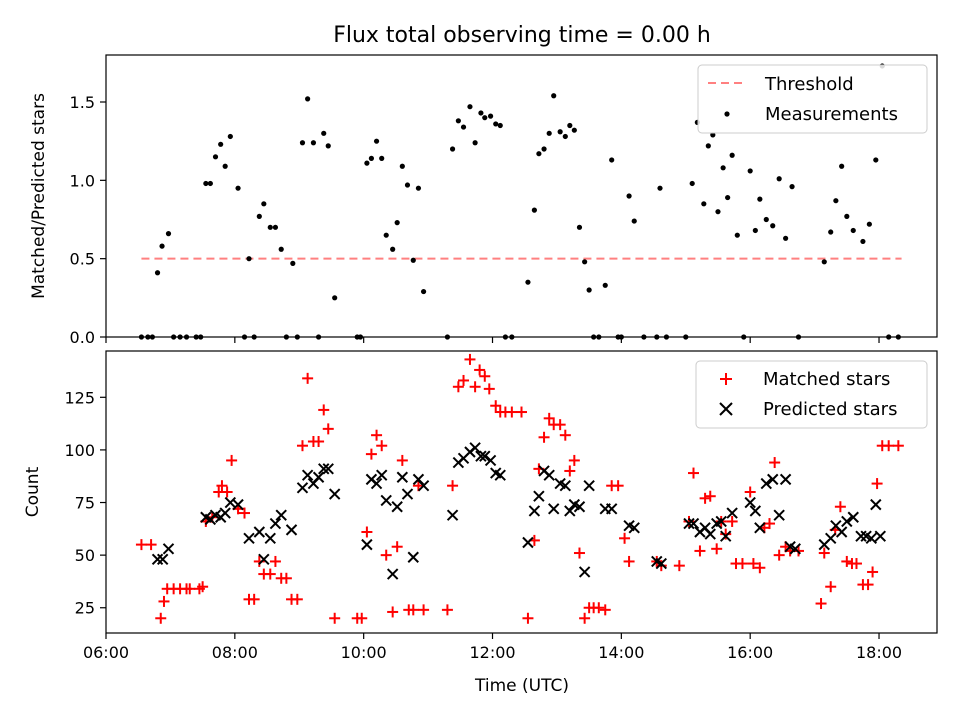 The image size is (960, 720). Describe the element at coordinates (809, 84) in the screenshot. I see `legend-threshold-label: Threshold` at that location.